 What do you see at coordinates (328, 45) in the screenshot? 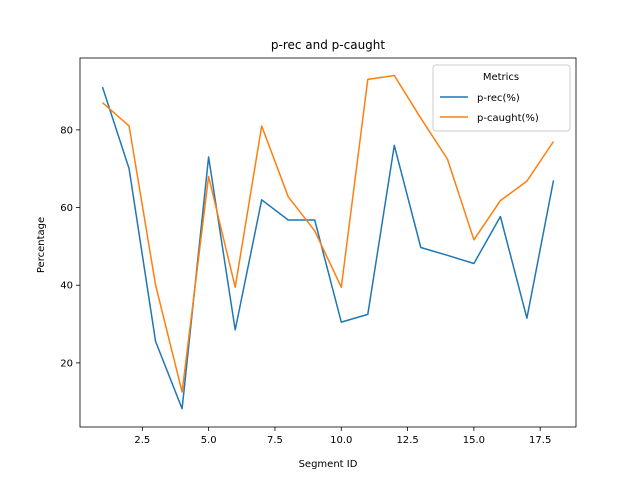
I see `chart-title: p-rec and p-caught` at bounding box center [328, 45].